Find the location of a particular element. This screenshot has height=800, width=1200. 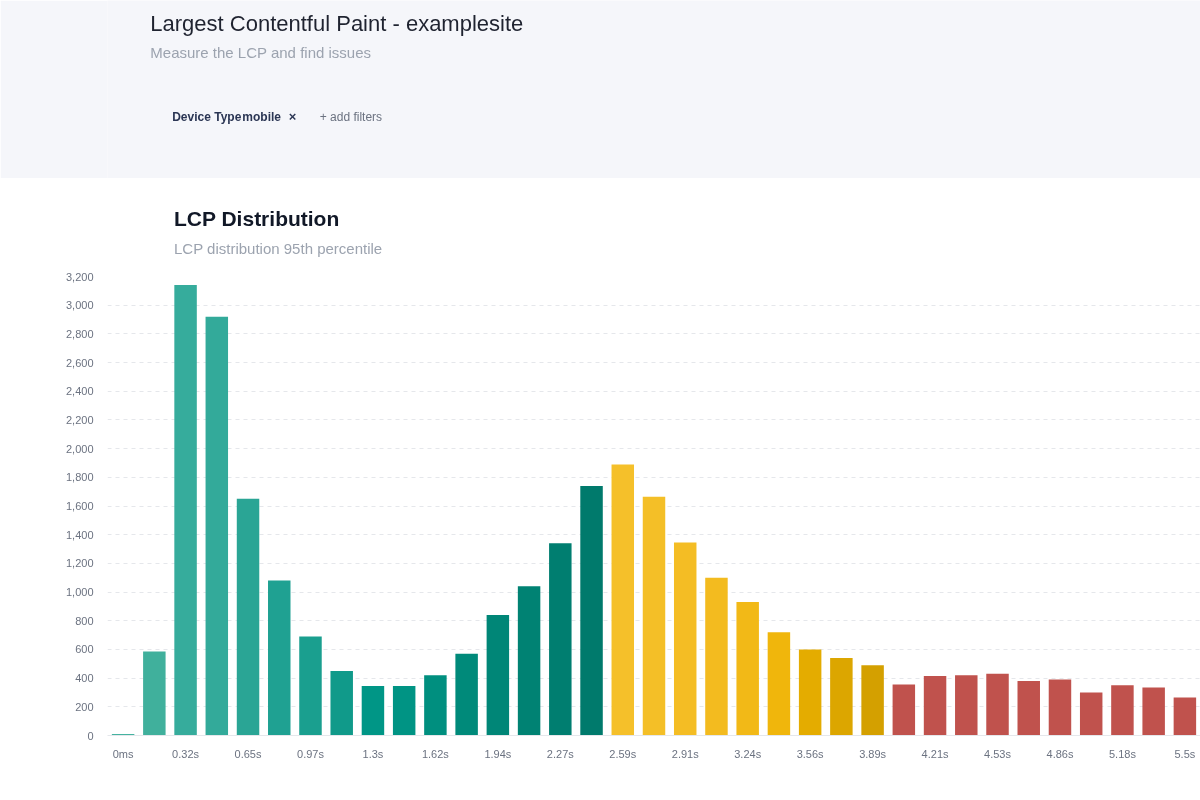

y-tick-label: 2,000 is located at coordinates (79, 448).